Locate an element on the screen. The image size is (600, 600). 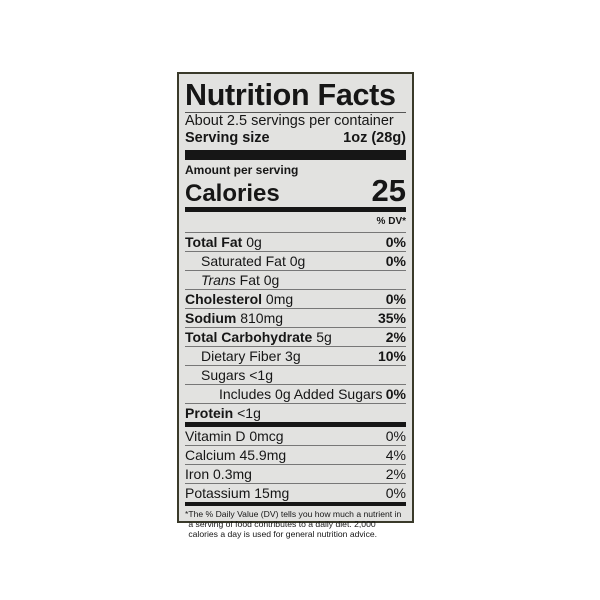
serving-size: Serving size 1oz (28g) is located at coordinates (295, 138).